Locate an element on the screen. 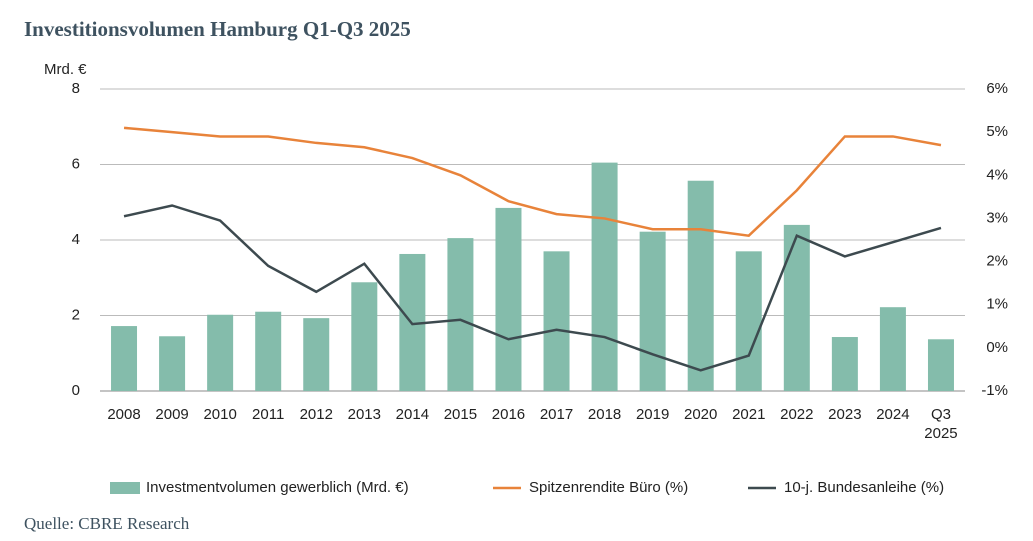  y2-tick-label: 3% is located at coordinates (997, 217).